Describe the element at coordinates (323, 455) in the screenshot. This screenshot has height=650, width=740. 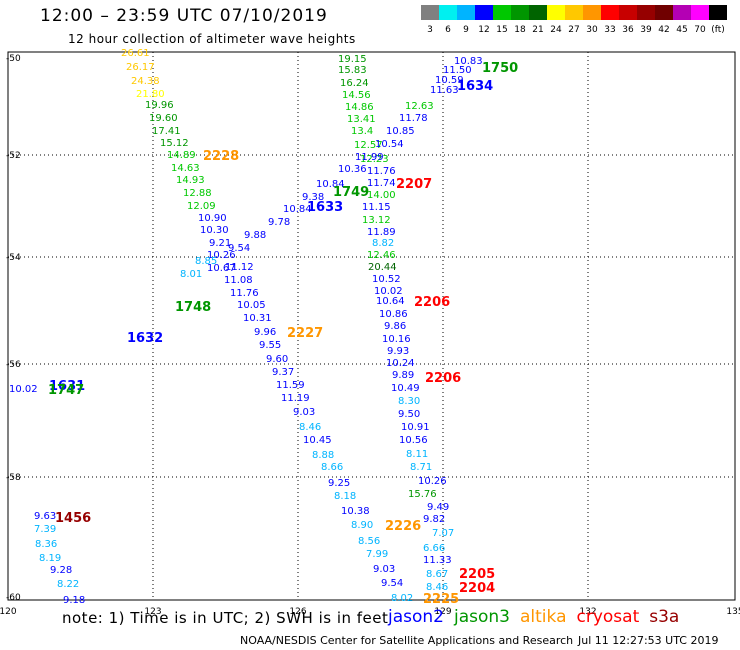
I see `wave-height-reading: 8.88` at that location.